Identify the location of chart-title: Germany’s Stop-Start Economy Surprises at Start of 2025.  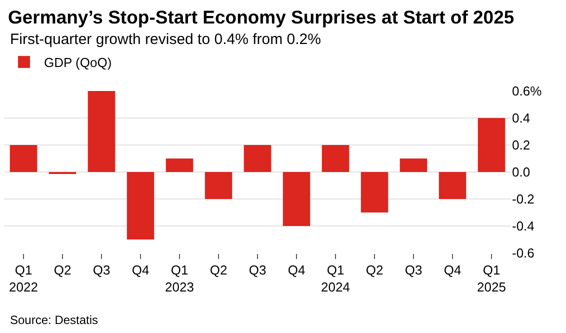
(261, 17).